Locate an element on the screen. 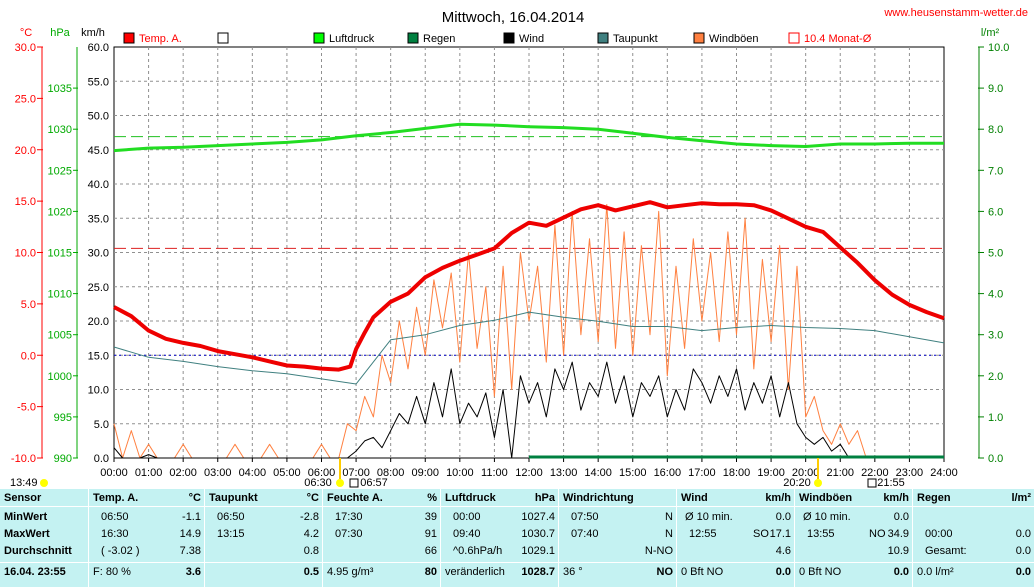 The height and width of the screenshot is (587, 1034). x-tick-label: 04:00 is located at coordinates (253, 473).